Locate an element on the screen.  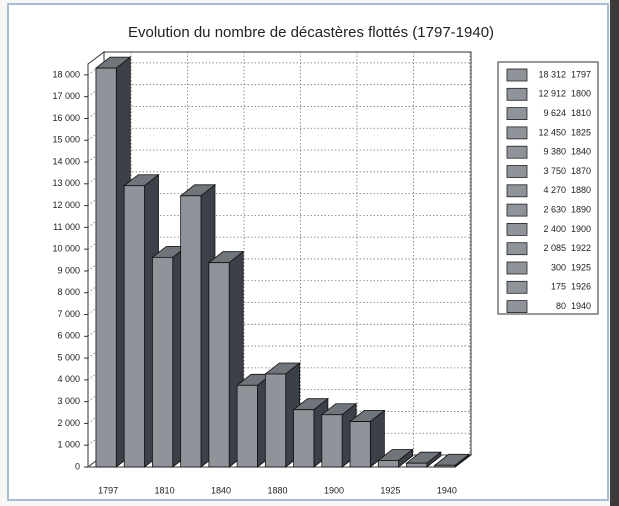
legend-year: 1890 is located at coordinates (581, 209).